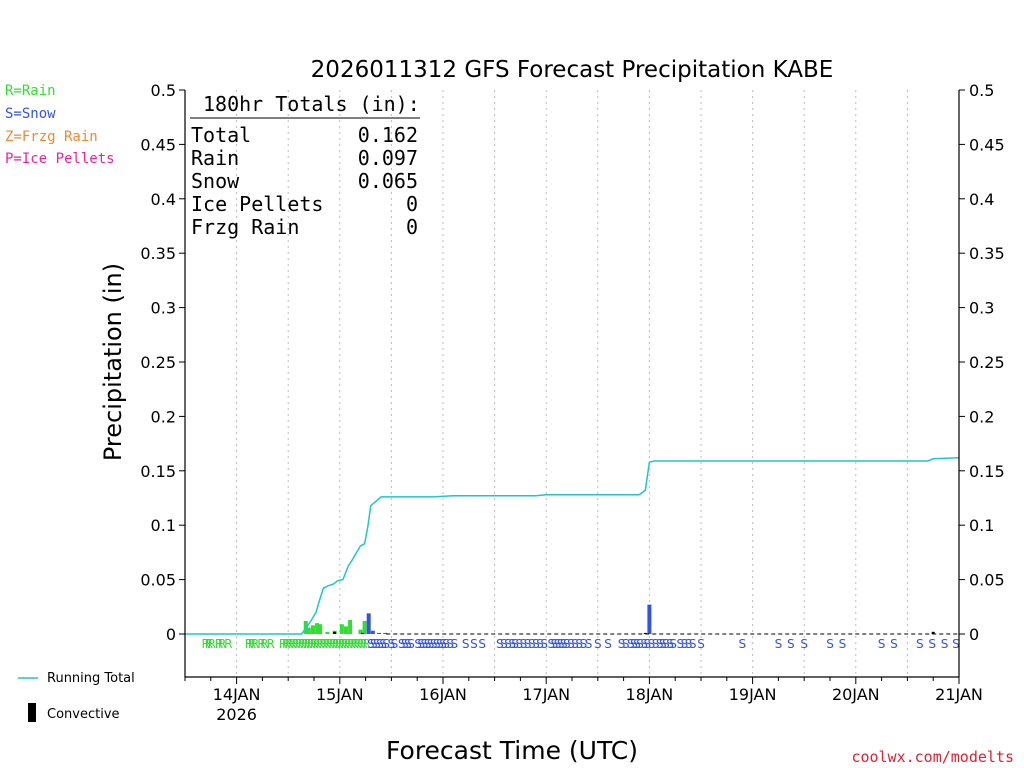  I want to click on y-tick-label-right: 0.3, so click(981, 308).